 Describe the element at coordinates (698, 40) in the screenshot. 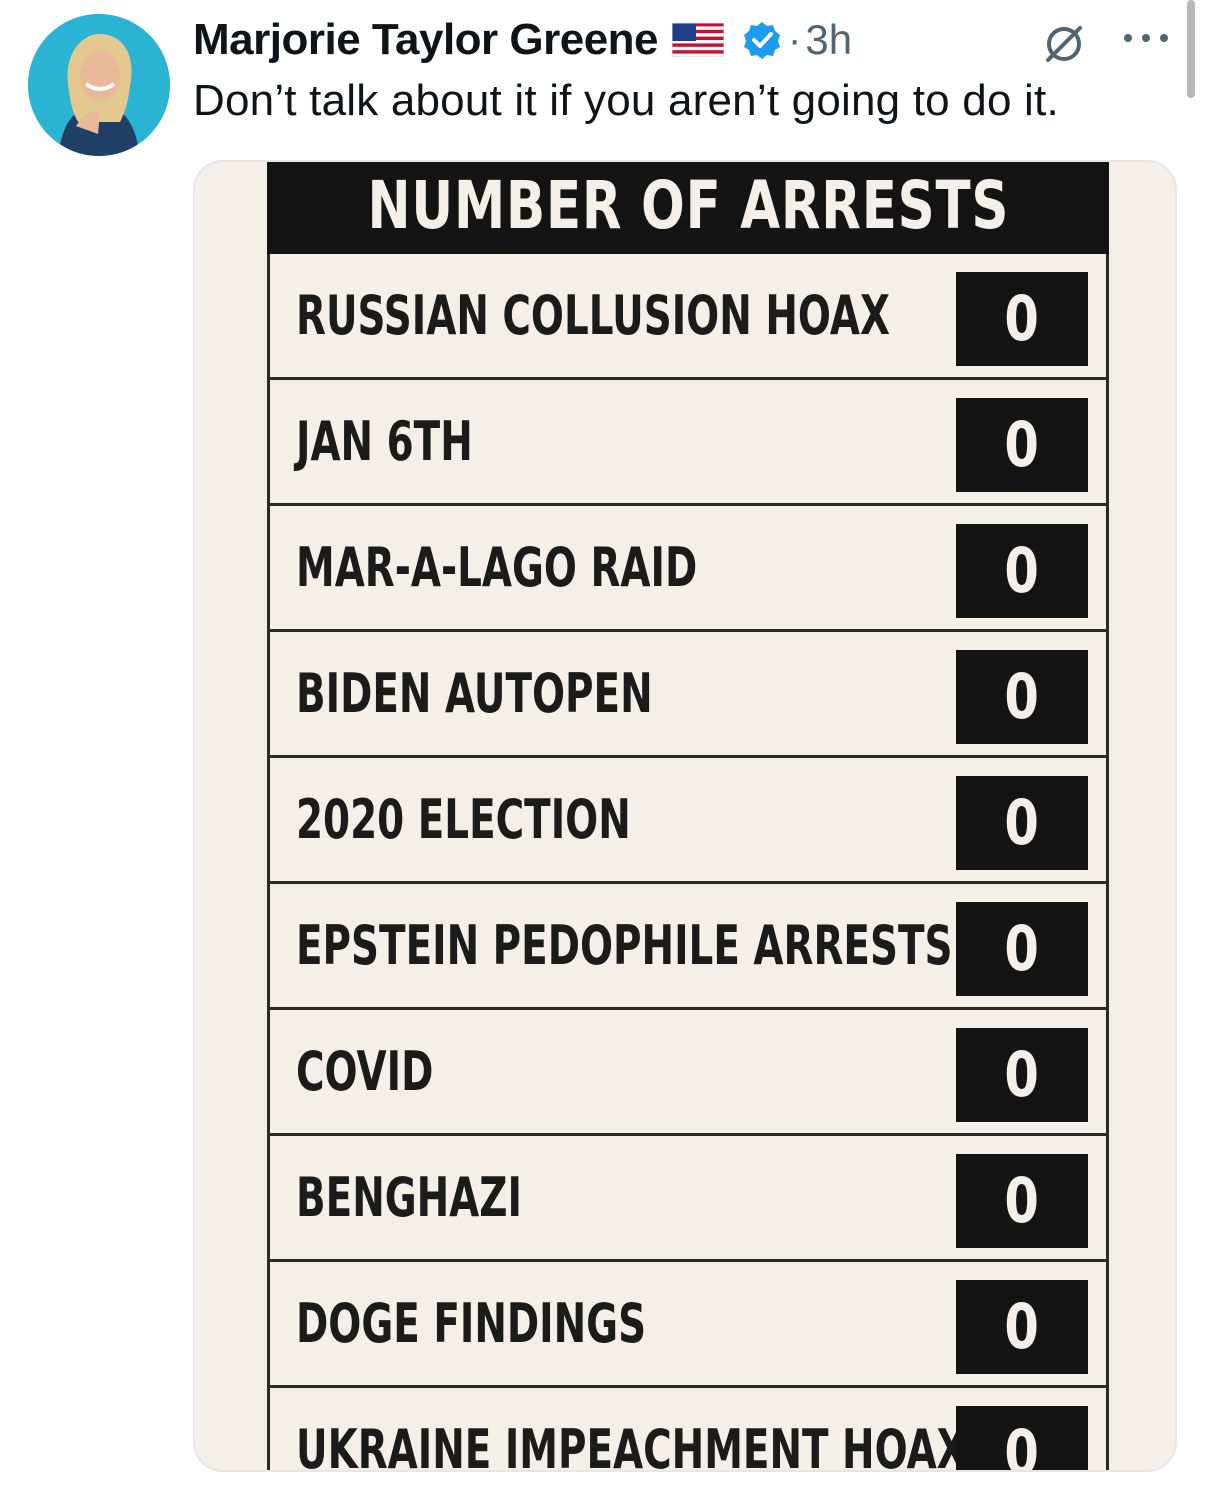

I see `us-flag-icon` at that location.